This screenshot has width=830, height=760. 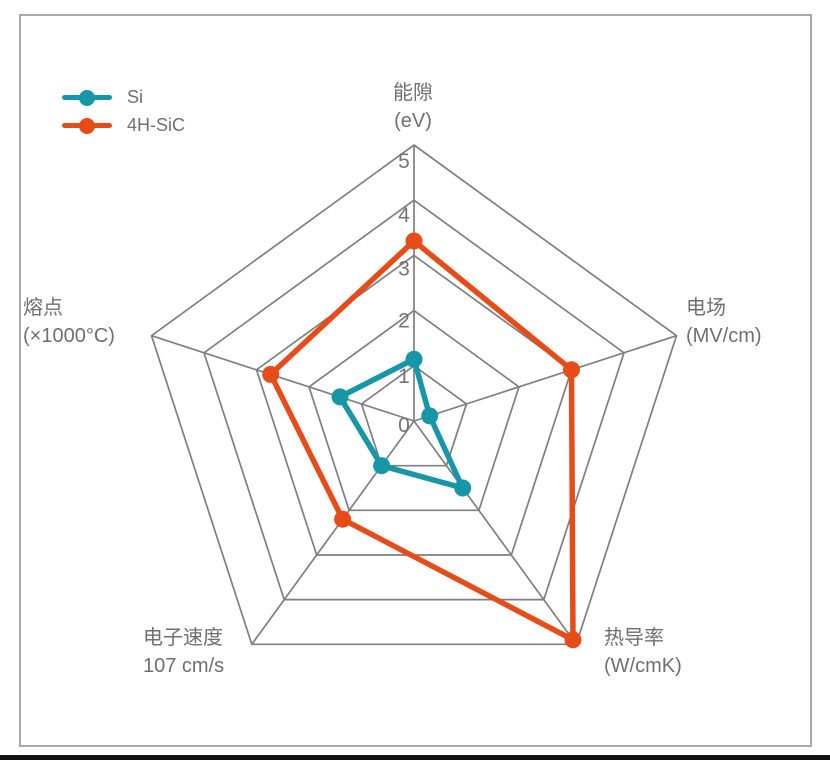 I want to click on tick-label-1: 1, so click(x=404, y=376).